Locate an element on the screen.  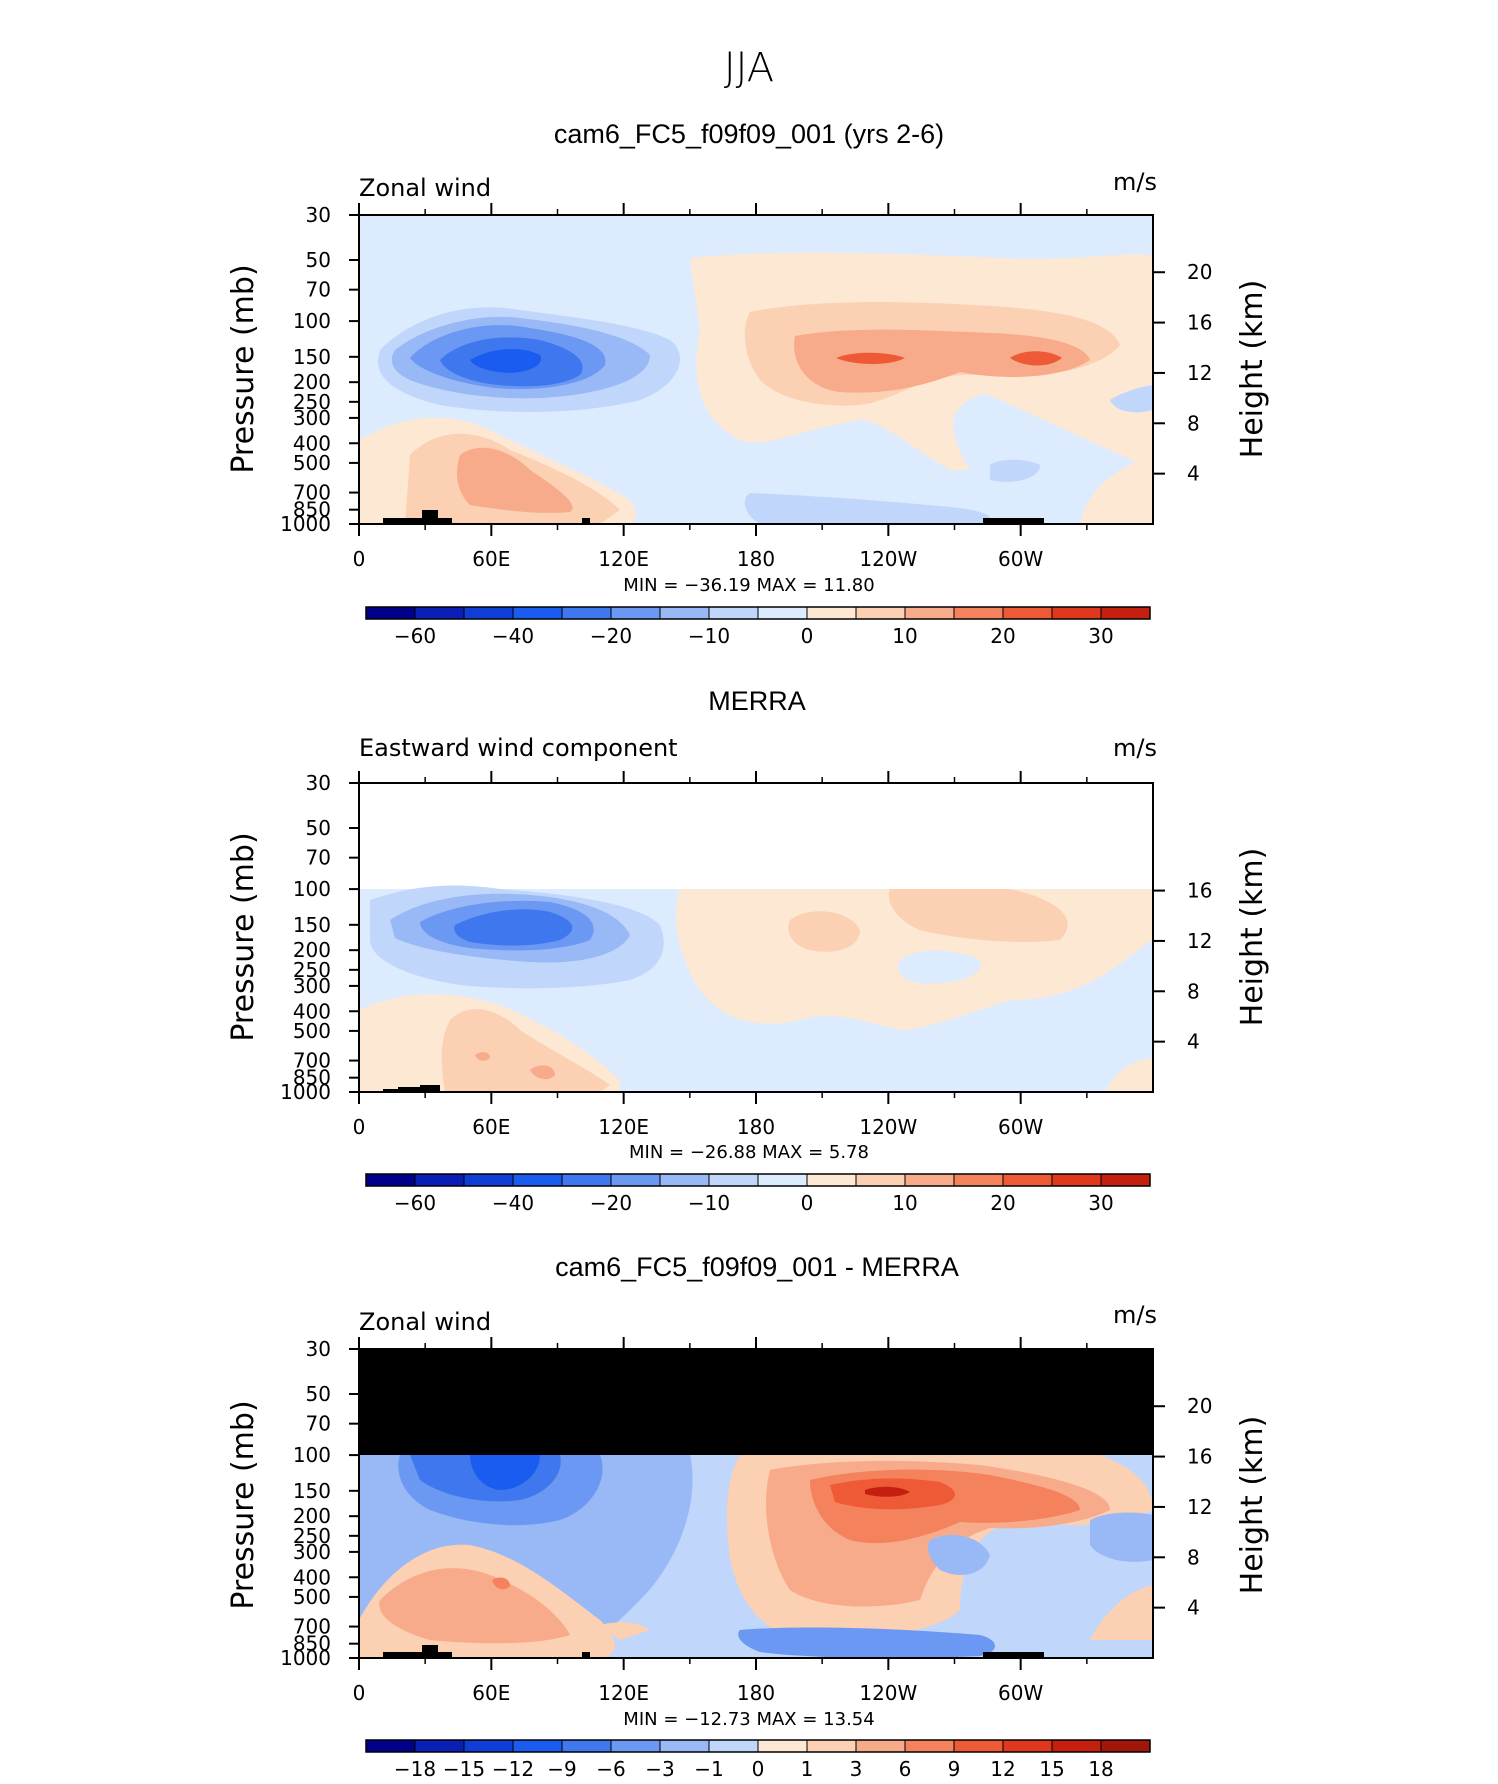
x-tick-label: 60W is located at coordinates (1020, 1127).